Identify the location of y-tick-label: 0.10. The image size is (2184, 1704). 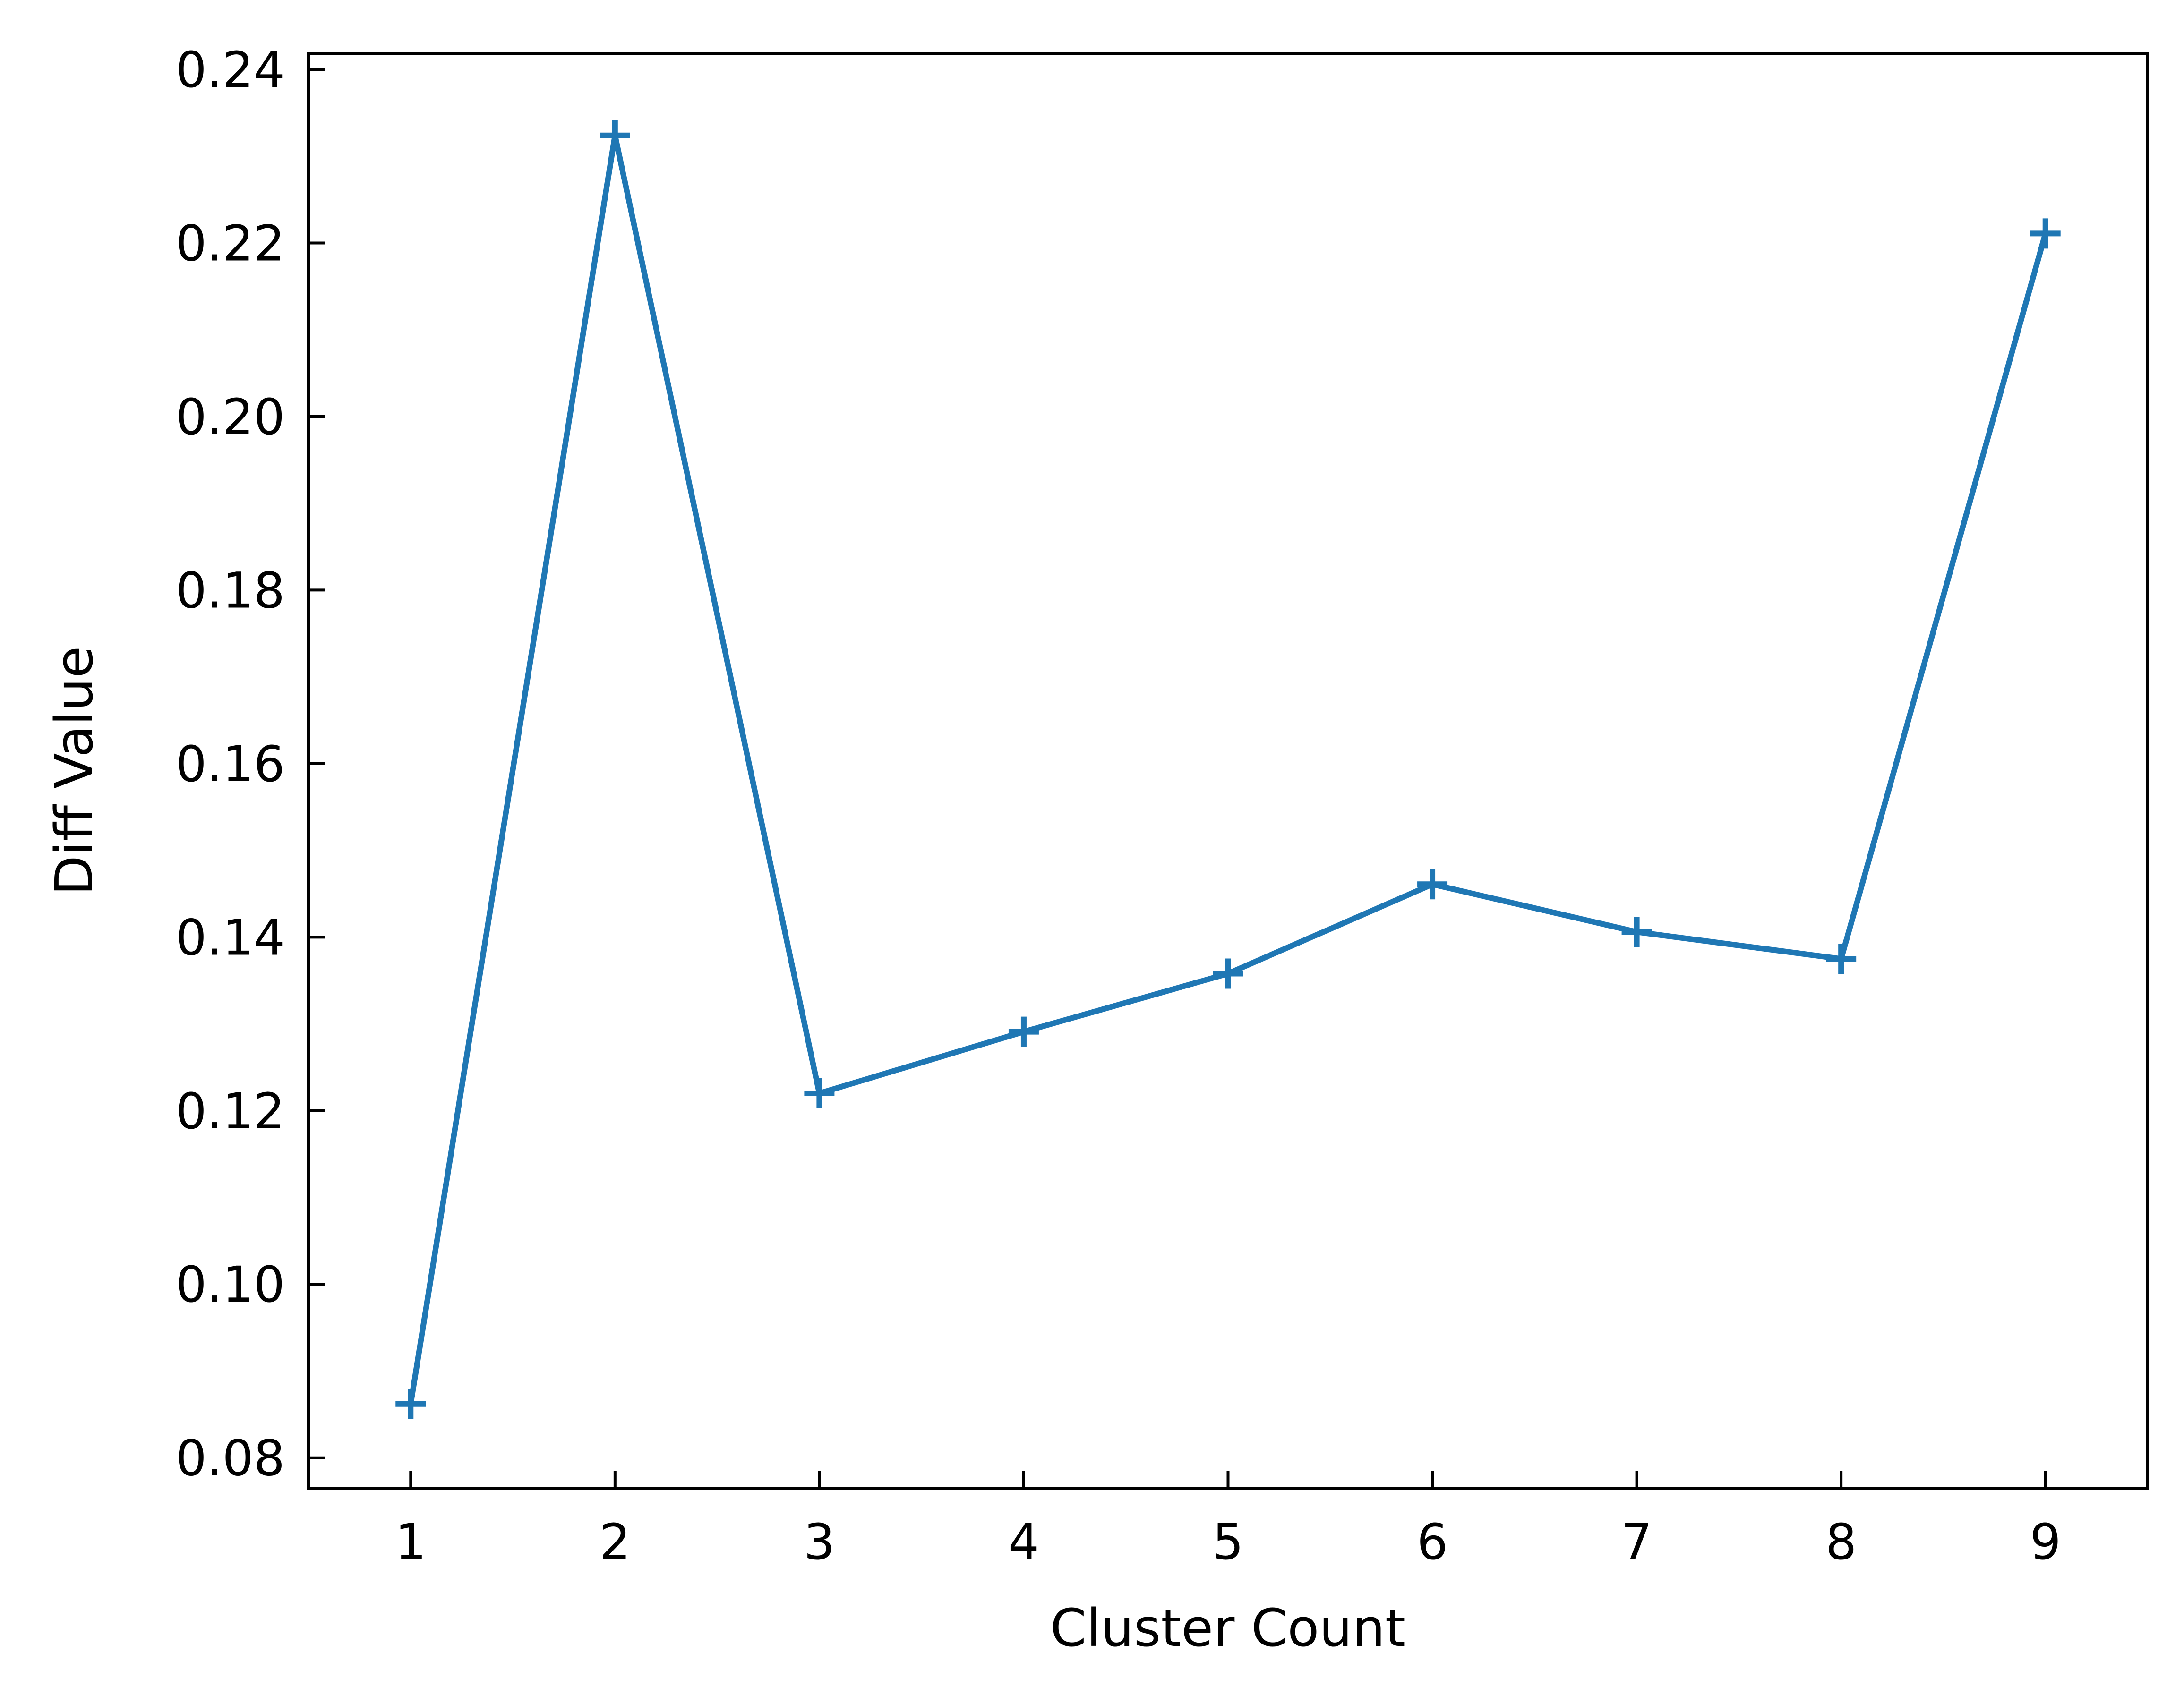
(230, 1285).